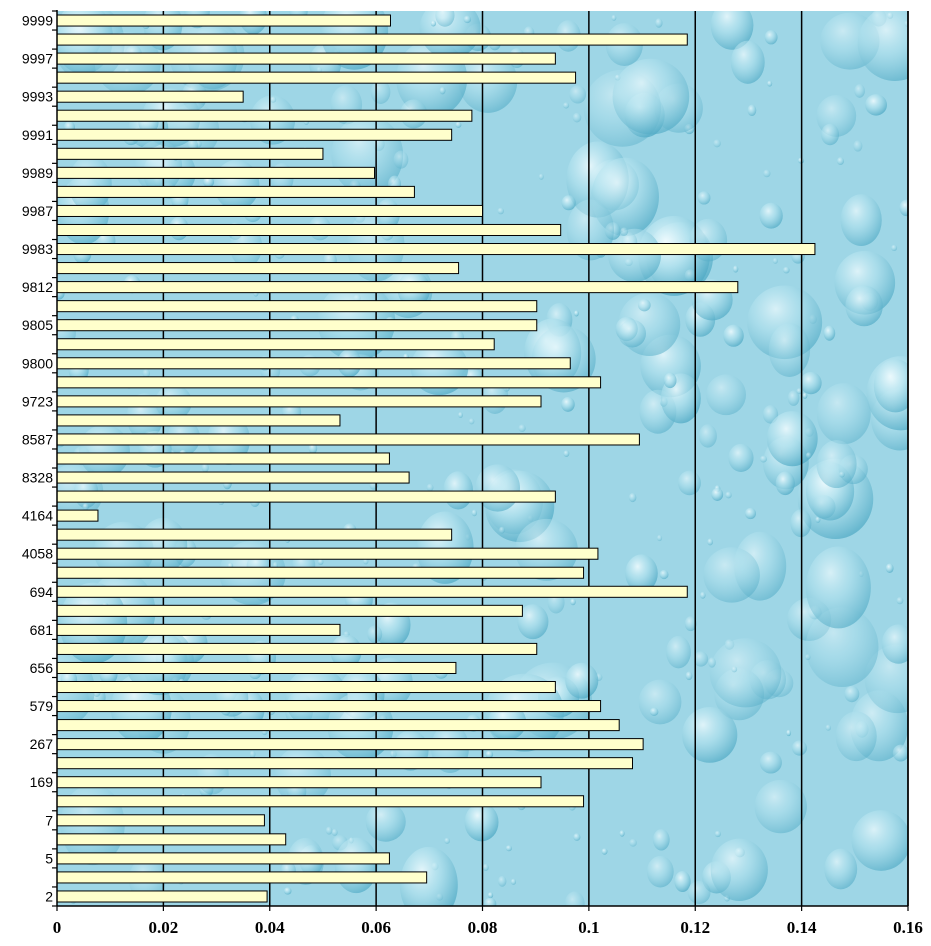 This screenshot has height=946, width=931. Describe the element at coordinates (57, 927) in the screenshot. I see `x-tick-label: 0` at that location.